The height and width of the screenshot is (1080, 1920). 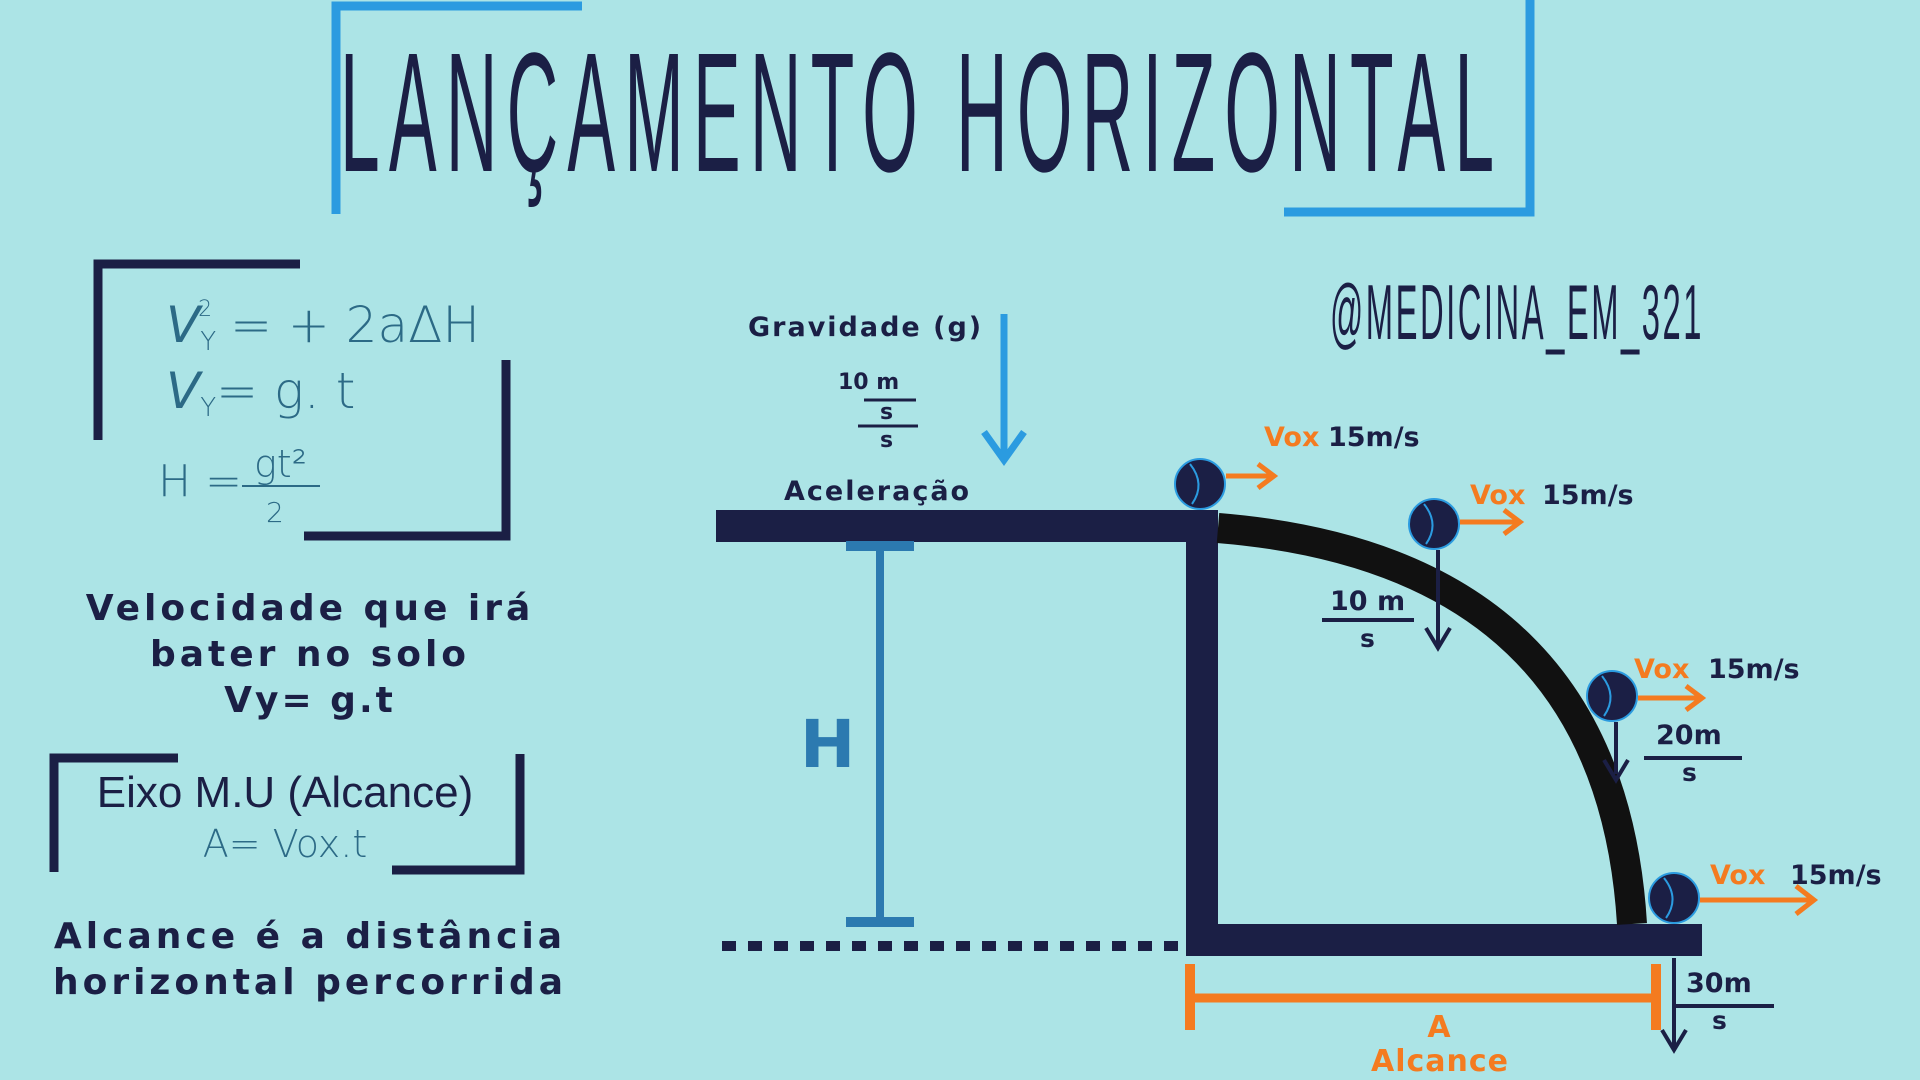 What do you see at coordinates (310, 608) in the screenshot?
I see `velocity-note-line1: Velocidade que irá` at bounding box center [310, 608].